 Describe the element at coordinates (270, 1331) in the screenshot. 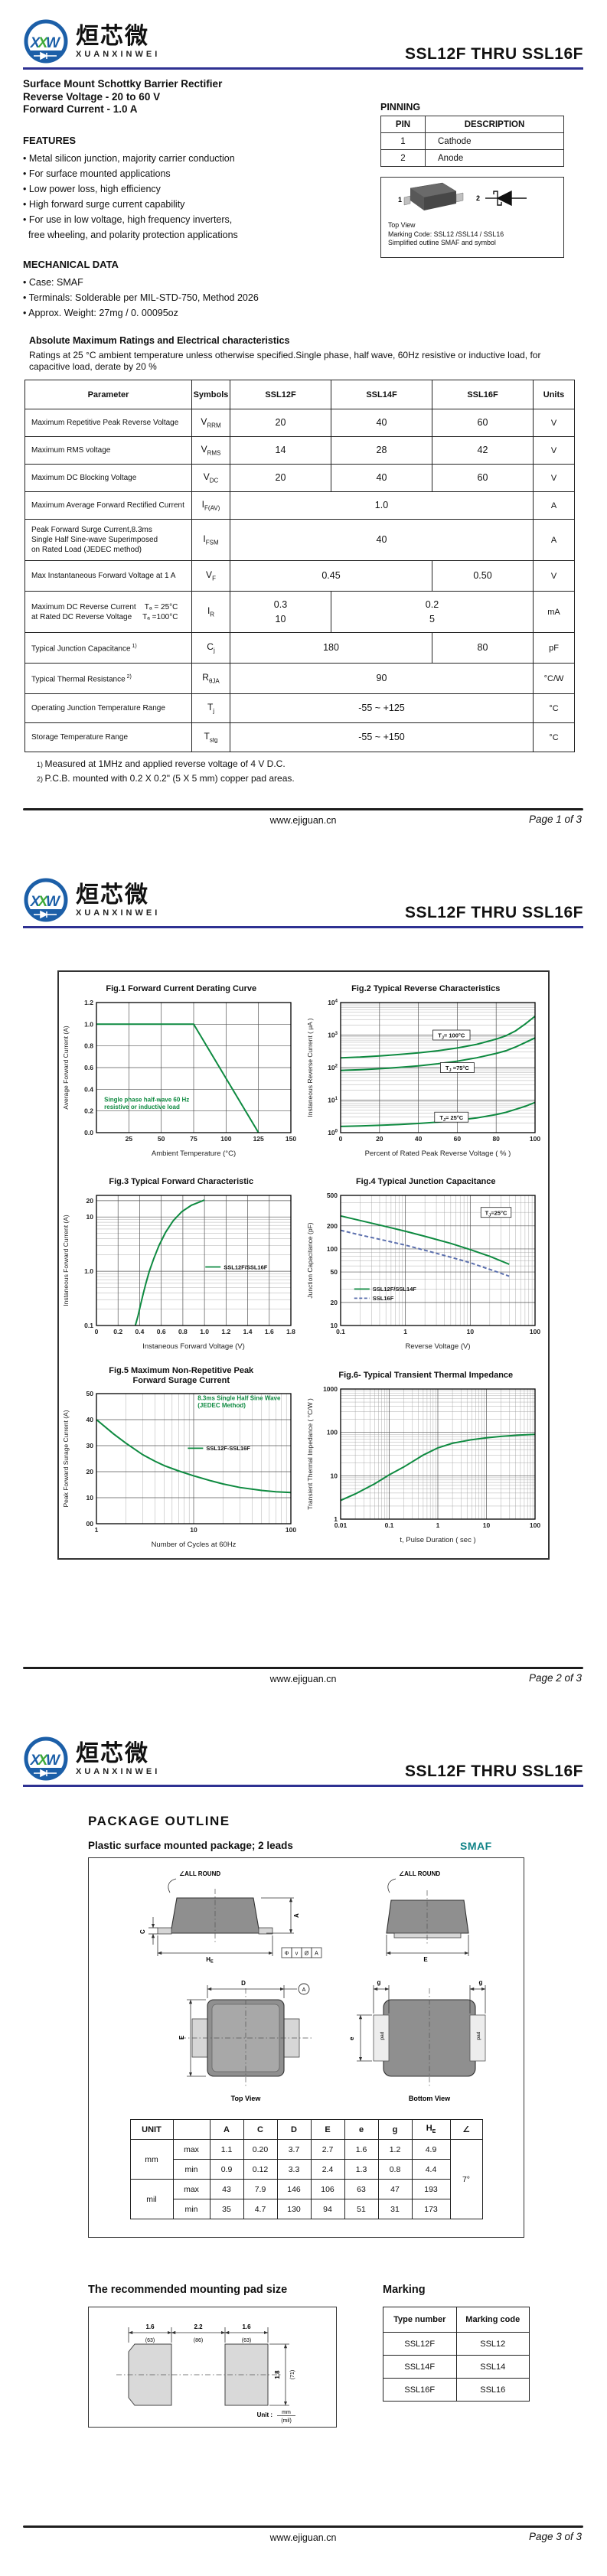

I see `svg-text: 1.6` at that location.